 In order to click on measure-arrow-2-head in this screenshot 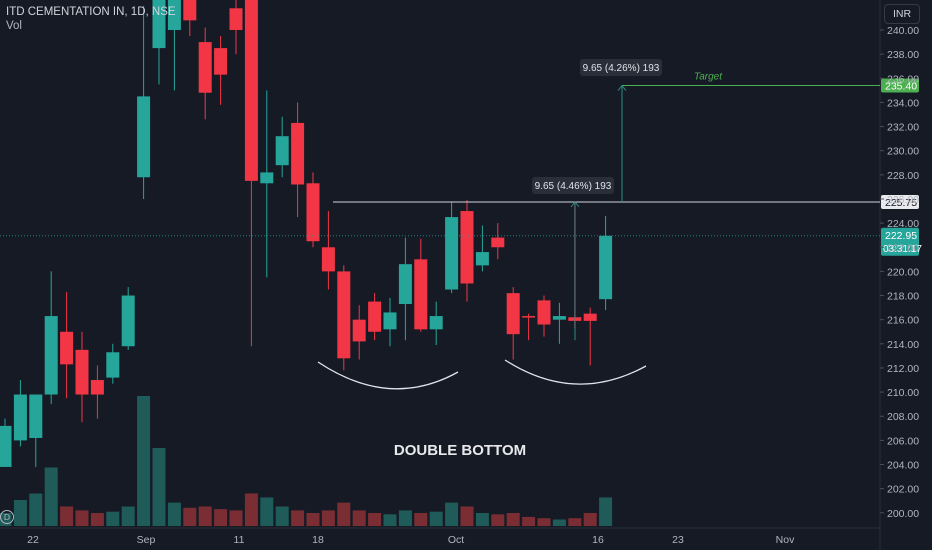, I will do `click(622, 87)`.